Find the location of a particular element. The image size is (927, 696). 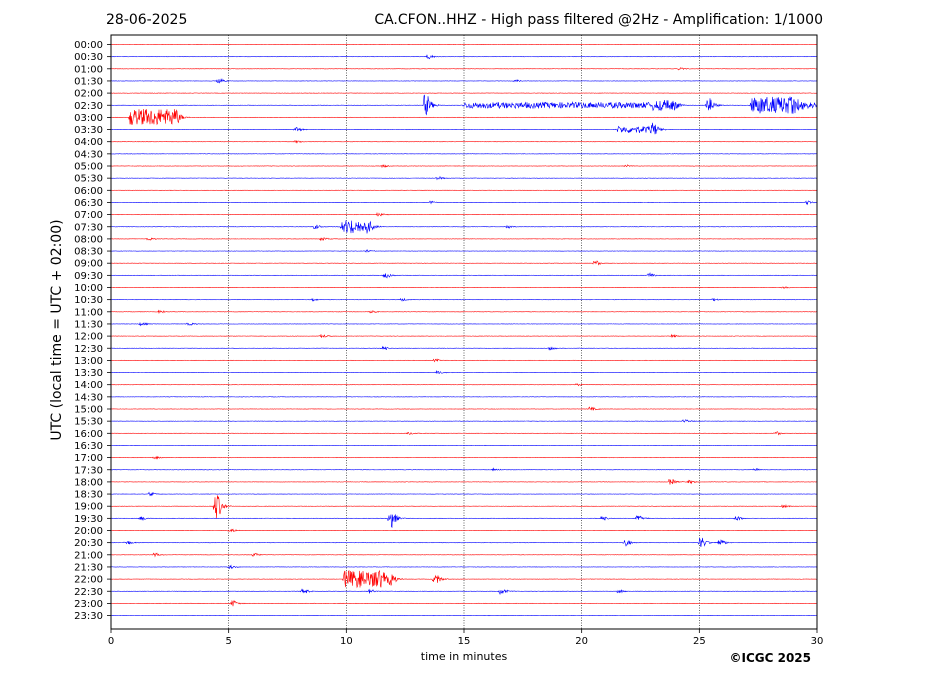

y-tick-label: 23:00 is located at coordinates (88, 604).